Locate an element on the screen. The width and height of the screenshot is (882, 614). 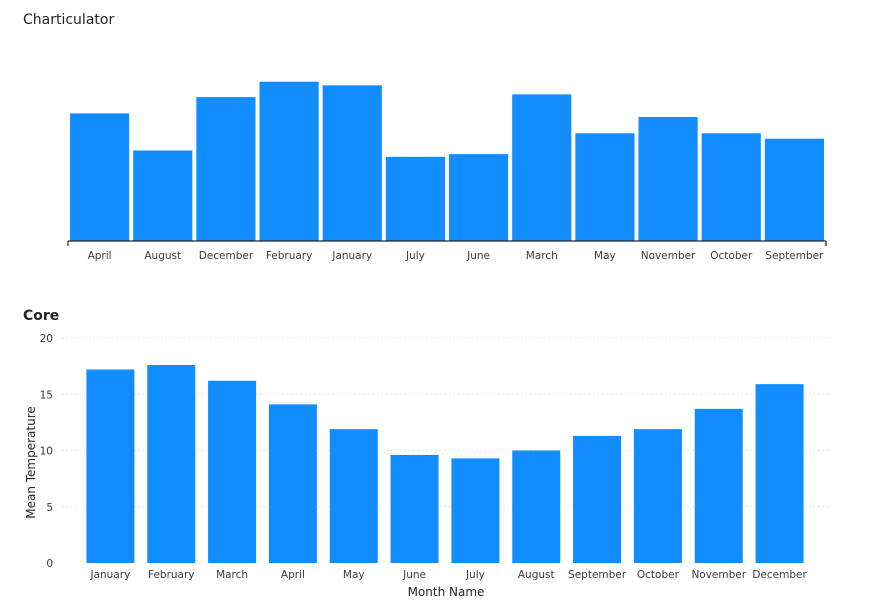
charticulator-bar-may is located at coordinates (605, 187).